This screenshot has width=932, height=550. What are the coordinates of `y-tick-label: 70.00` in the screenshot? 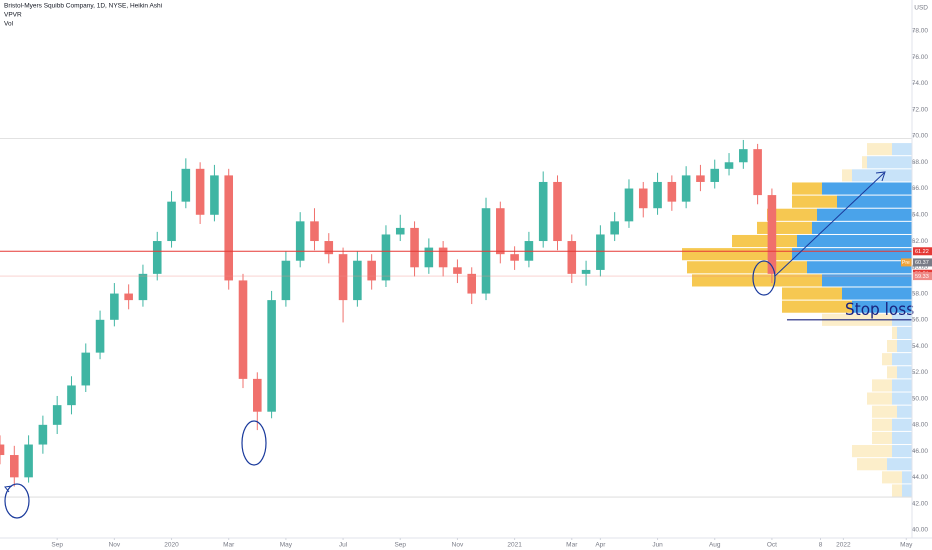 It's located at (920, 136).